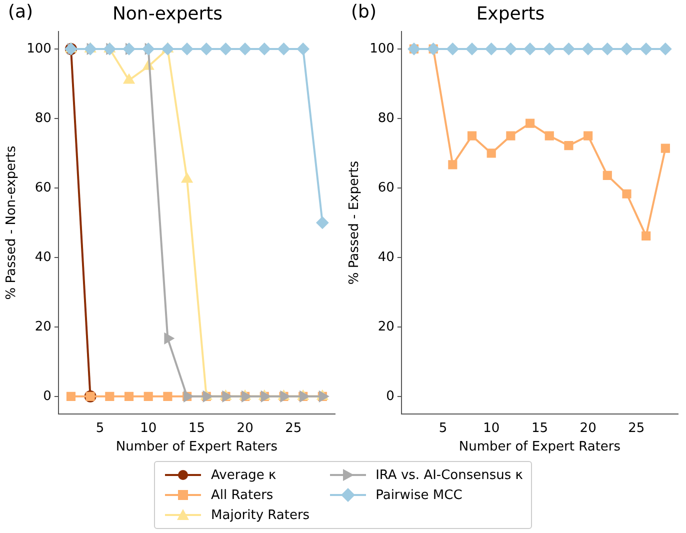 The image size is (686, 533). I want to click on chart-title: Non-experts, so click(167, 13).